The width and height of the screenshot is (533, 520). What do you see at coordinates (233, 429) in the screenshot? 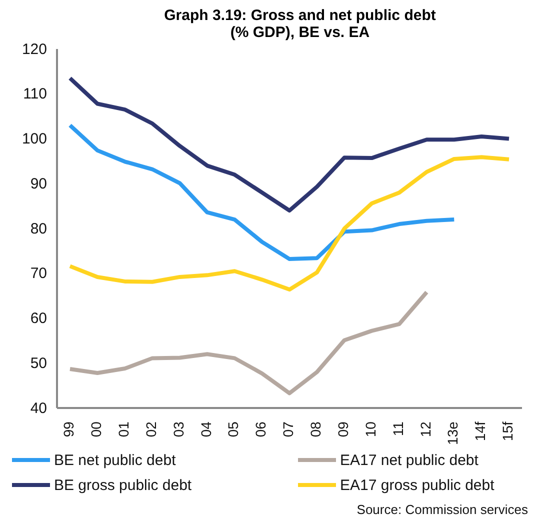
I see `x-tick-label: 05` at bounding box center [233, 429].